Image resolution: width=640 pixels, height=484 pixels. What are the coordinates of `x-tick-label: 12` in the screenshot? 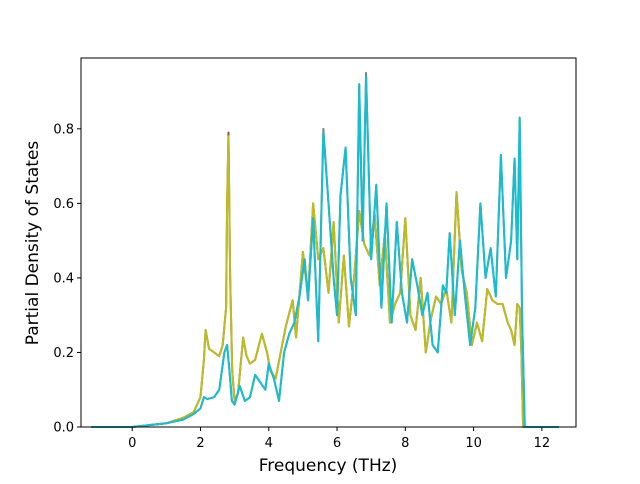 It's located at (542, 443).